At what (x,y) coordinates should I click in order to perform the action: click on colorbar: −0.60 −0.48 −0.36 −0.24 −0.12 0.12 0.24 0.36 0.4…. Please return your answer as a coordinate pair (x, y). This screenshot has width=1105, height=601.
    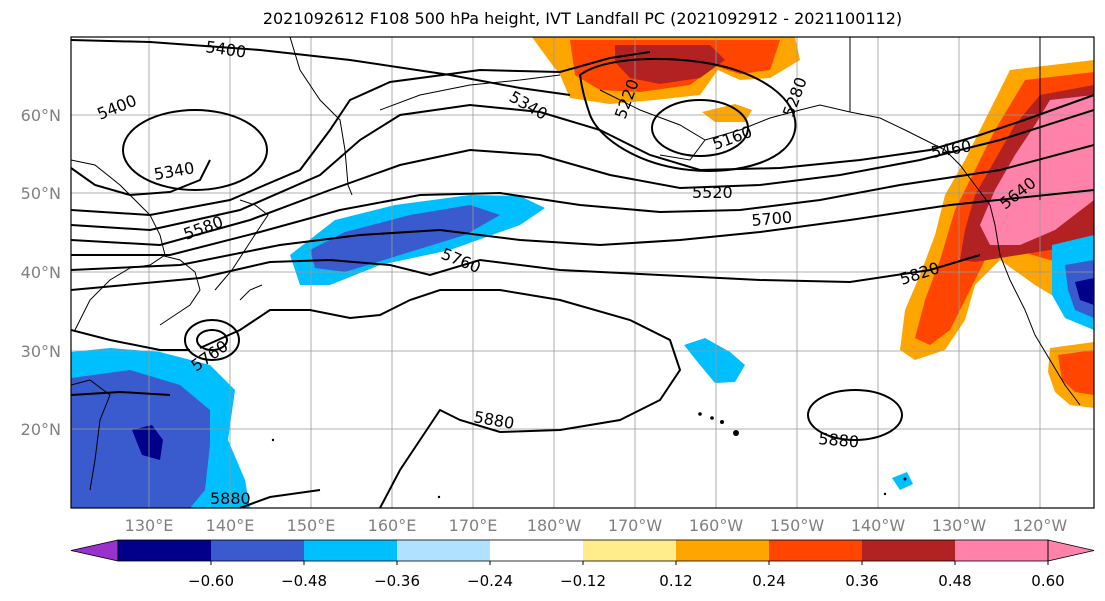
    Looking at the image, I should click on (582, 564).